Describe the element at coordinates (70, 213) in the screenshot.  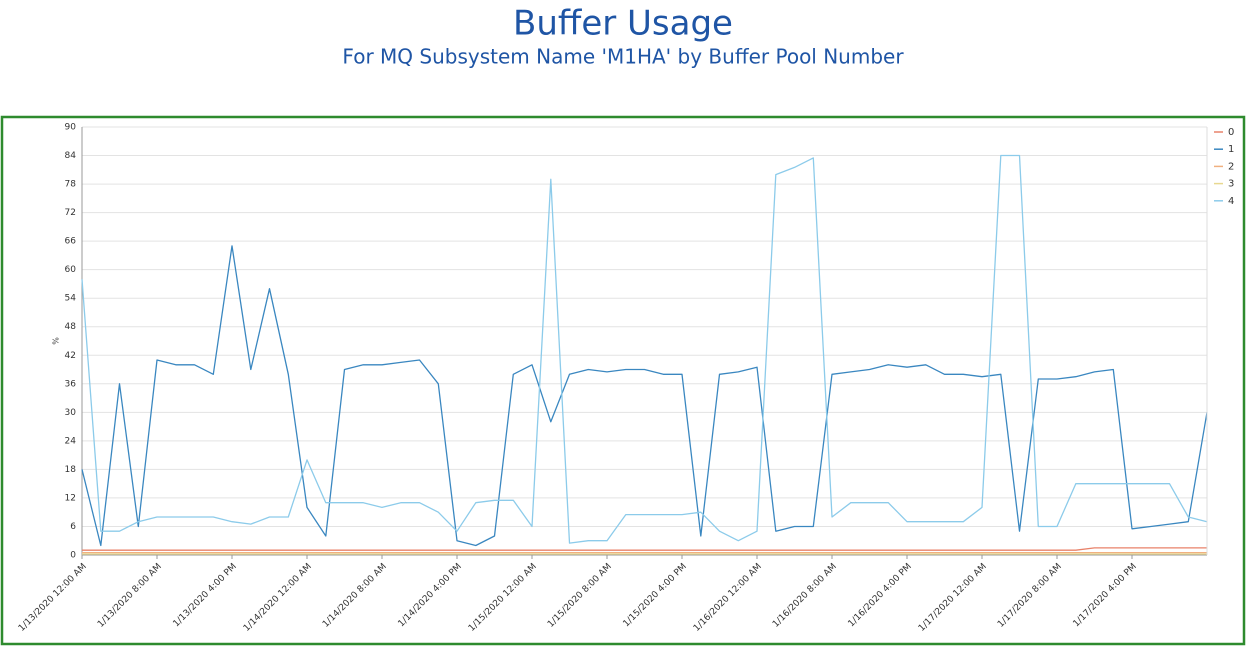
I see `y-tick-label: 72` at that location.